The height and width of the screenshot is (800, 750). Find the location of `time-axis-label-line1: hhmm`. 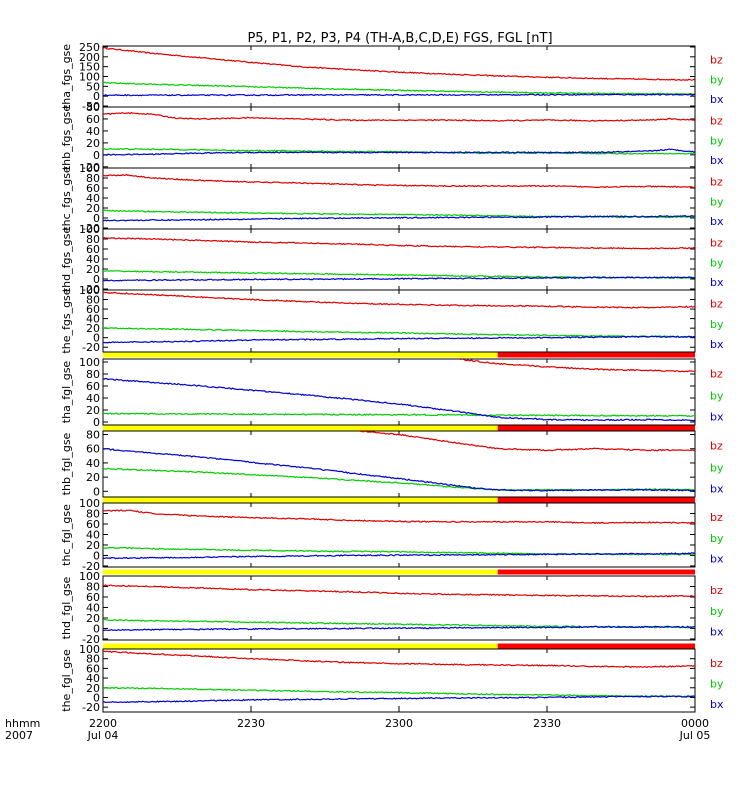

time-axis-label-line1: hhmm is located at coordinates (22, 723).